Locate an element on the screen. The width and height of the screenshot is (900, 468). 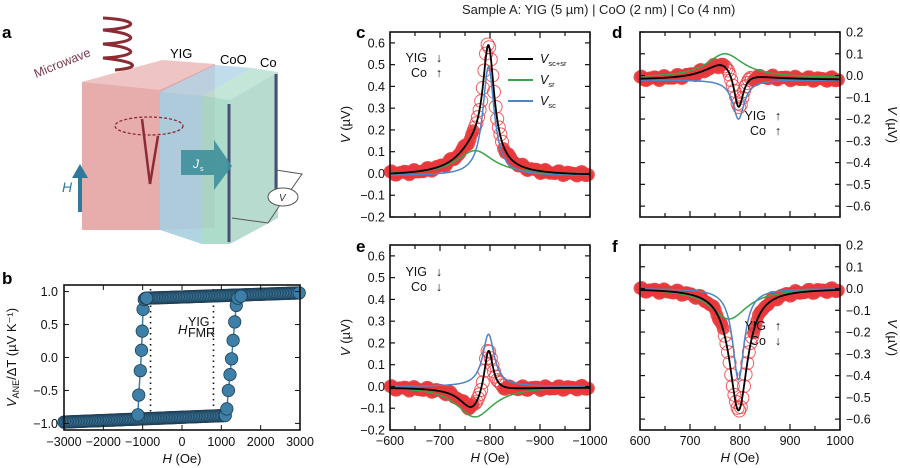
y-tick-label: 0.1 is located at coordinates (854, 54).